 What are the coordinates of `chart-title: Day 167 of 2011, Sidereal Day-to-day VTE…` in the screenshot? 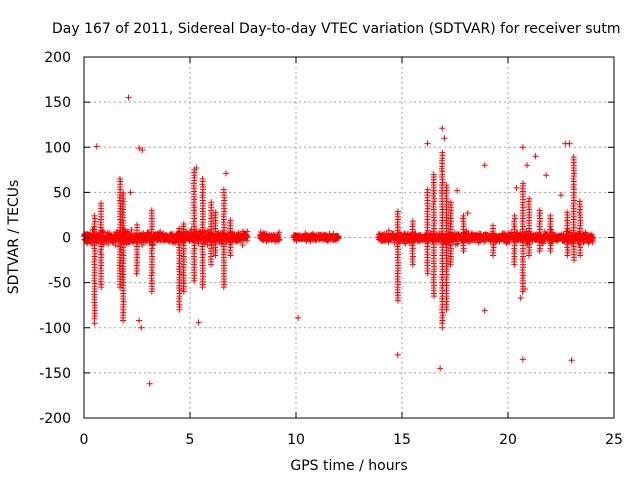 It's located at (336, 29).